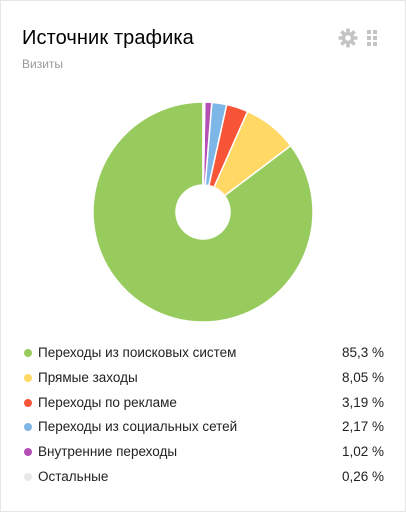 This screenshot has width=406, height=512. I want to click on legend-value: 0,26 %, so click(362, 476).